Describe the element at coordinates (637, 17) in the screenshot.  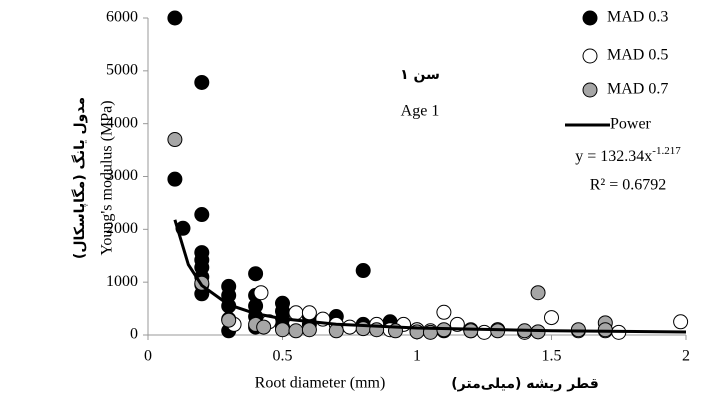
I see `legend-label: MAD 0.3` at that location.